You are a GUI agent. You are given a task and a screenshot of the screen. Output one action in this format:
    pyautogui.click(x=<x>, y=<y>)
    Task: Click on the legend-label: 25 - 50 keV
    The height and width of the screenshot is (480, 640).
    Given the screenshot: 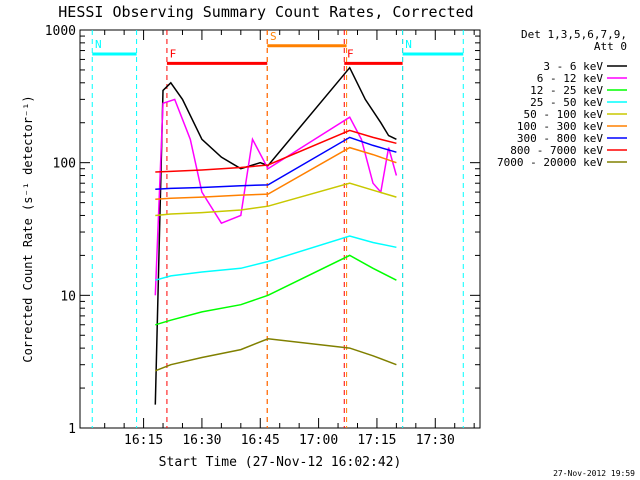 What is the action you would take?
    pyautogui.click(x=566, y=102)
    